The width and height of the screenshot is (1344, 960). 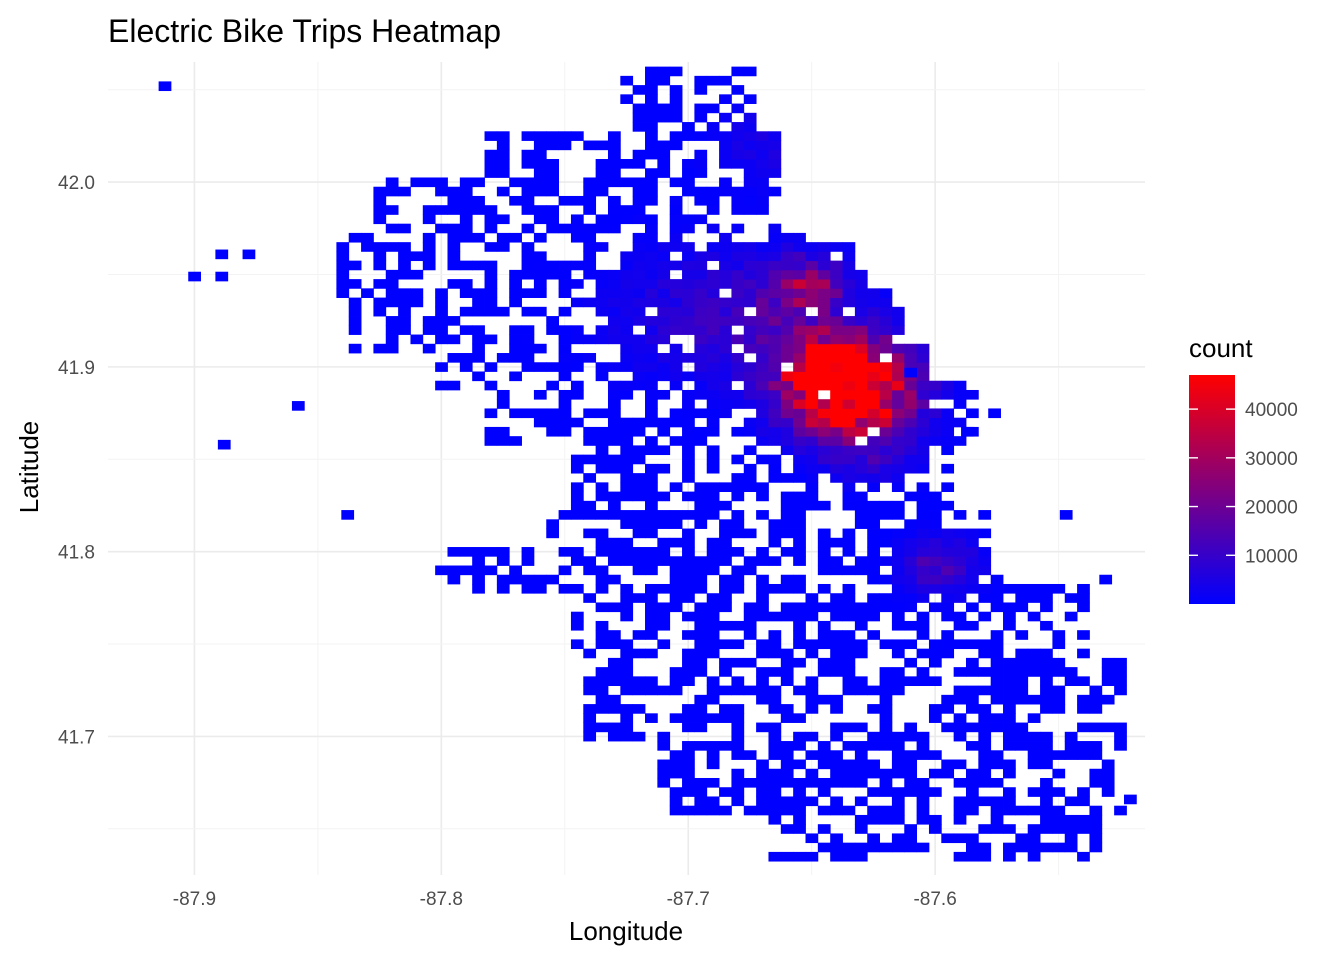 I want to click on legend-title: count, so click(x=1221, y=348).